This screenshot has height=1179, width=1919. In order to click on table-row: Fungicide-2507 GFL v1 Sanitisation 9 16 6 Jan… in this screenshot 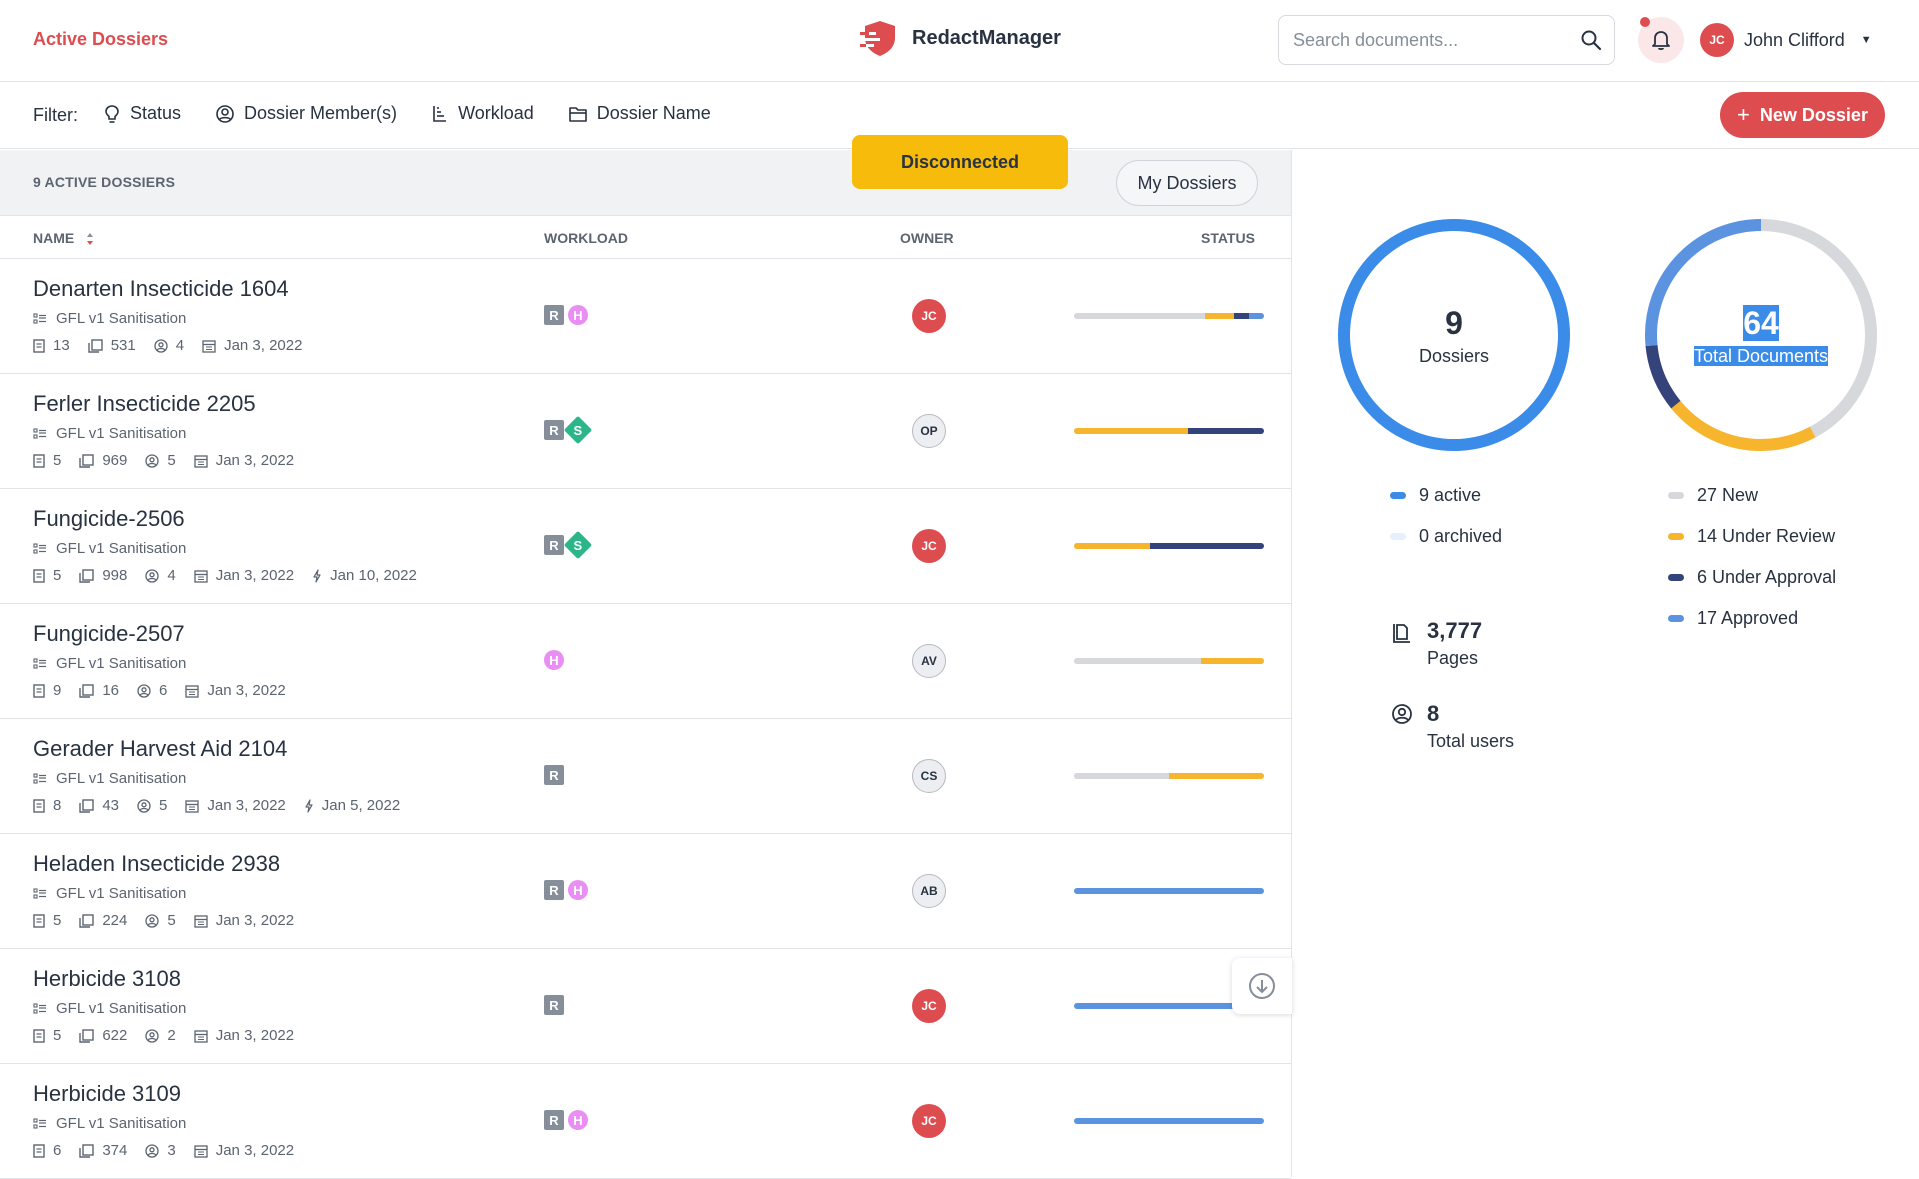, I will do `click(645, 661)`.